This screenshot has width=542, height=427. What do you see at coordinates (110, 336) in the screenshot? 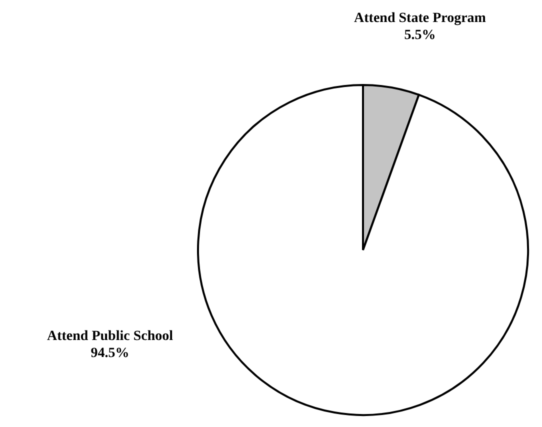
I see `slice-label: Attend Public School` at bounding box center [110, 336].